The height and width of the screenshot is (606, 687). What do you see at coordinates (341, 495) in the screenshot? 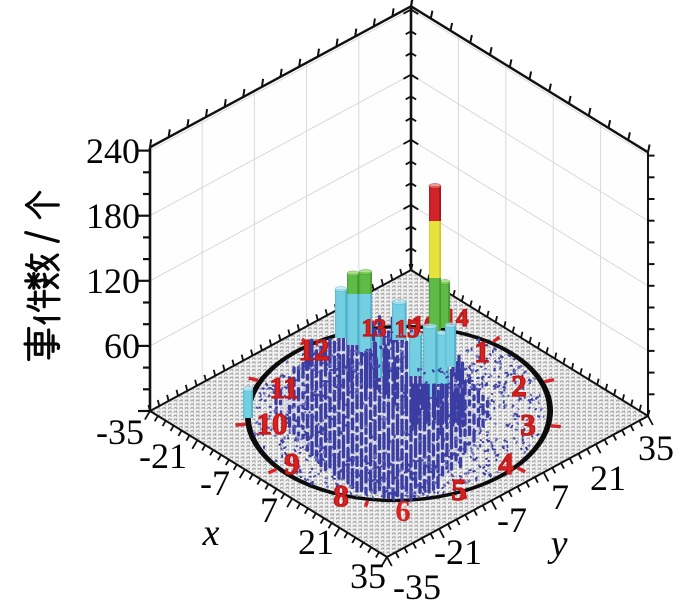
I see `svg-text: 8` at bounding box center [341, 495].